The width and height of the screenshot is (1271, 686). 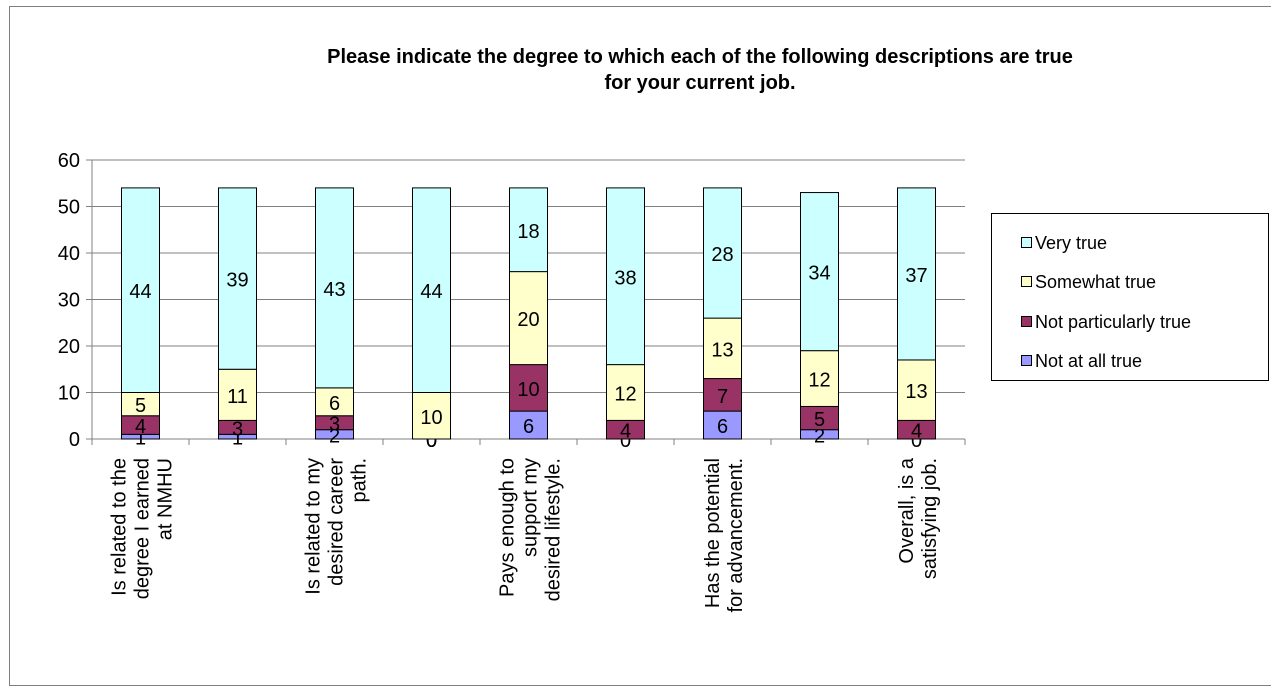 I want to click on legend-label-somewhat-true: Somewhat true, so click(x=1096, y=282).